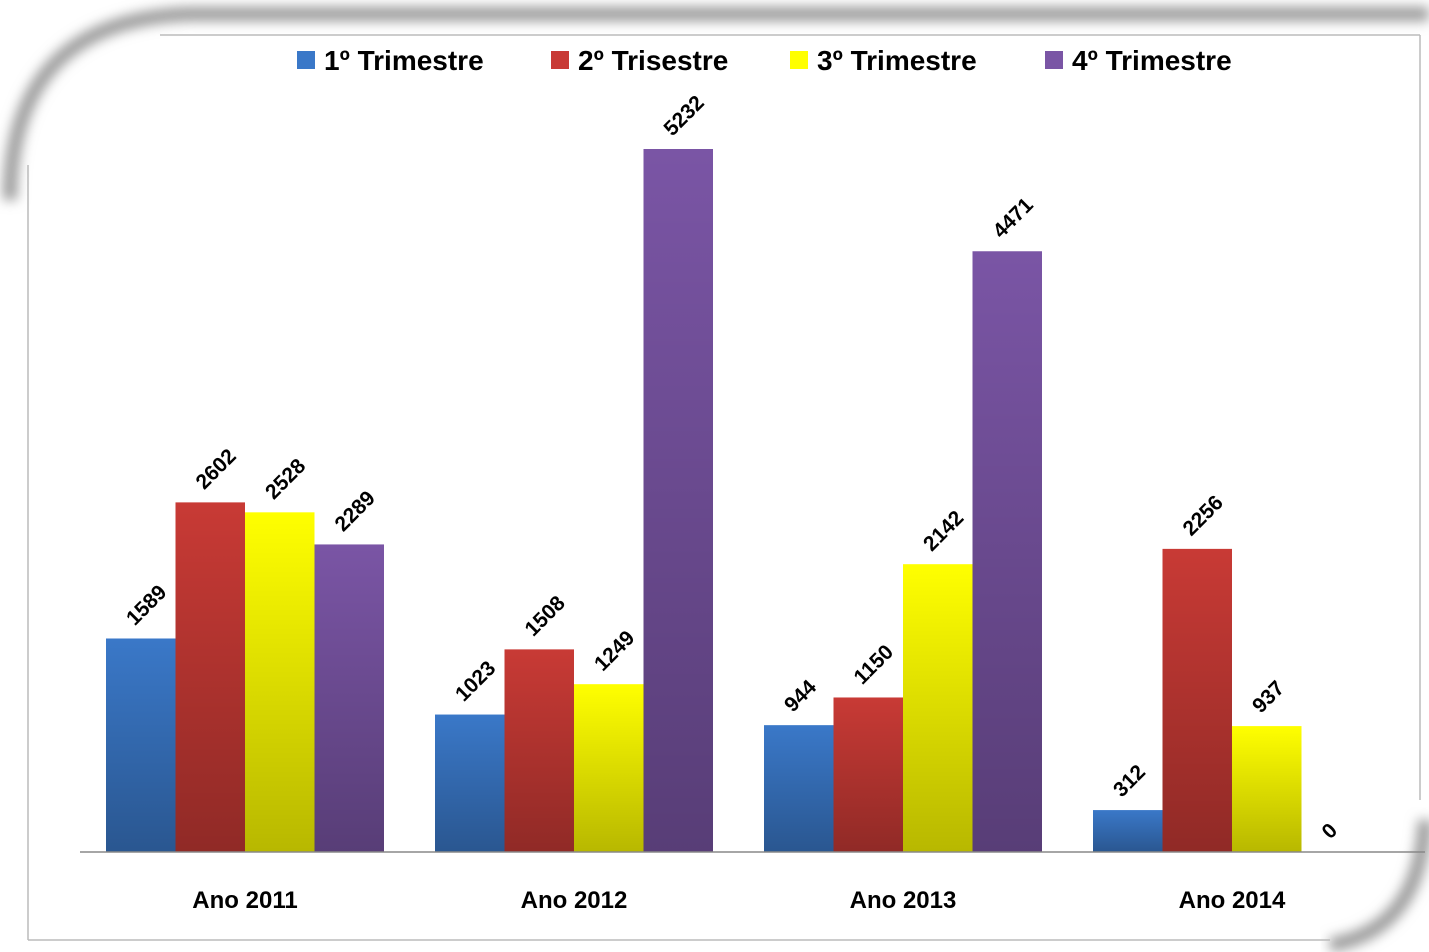 Image resolution: width=1429 pixels, height=952 pixels. What do you see at coordinates (1152, 60) in the screenshot?
I see `legend-label: 4º Trimestre` at bounding box center [1152, 60].